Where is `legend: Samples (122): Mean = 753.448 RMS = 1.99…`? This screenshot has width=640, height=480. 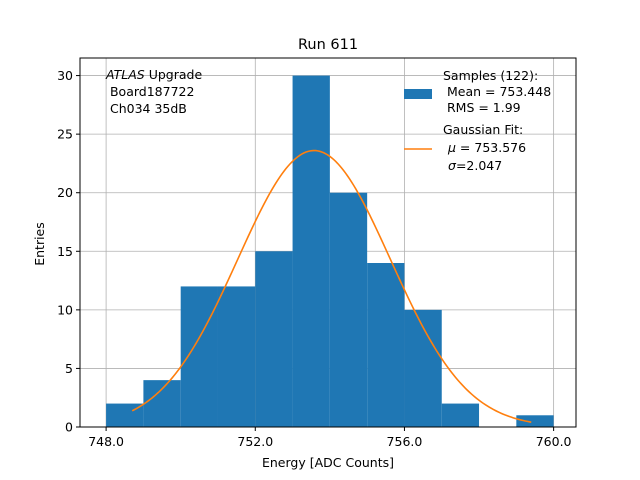
legend: Samples (122): Mean = 753.448 RMS = 1.99… is located at coordinates (477, 120).